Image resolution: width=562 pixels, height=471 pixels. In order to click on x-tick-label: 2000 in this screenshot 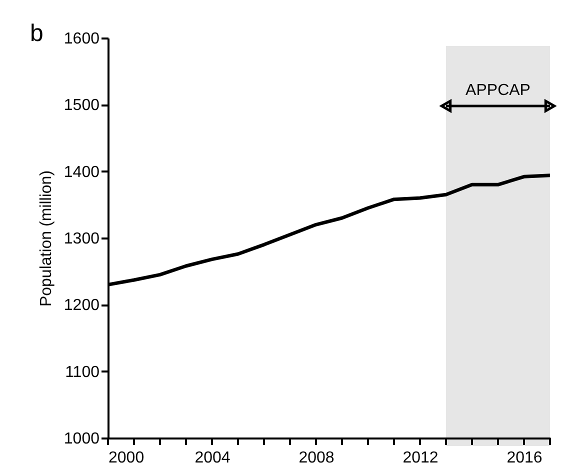, I will do `click(126, 458)`.